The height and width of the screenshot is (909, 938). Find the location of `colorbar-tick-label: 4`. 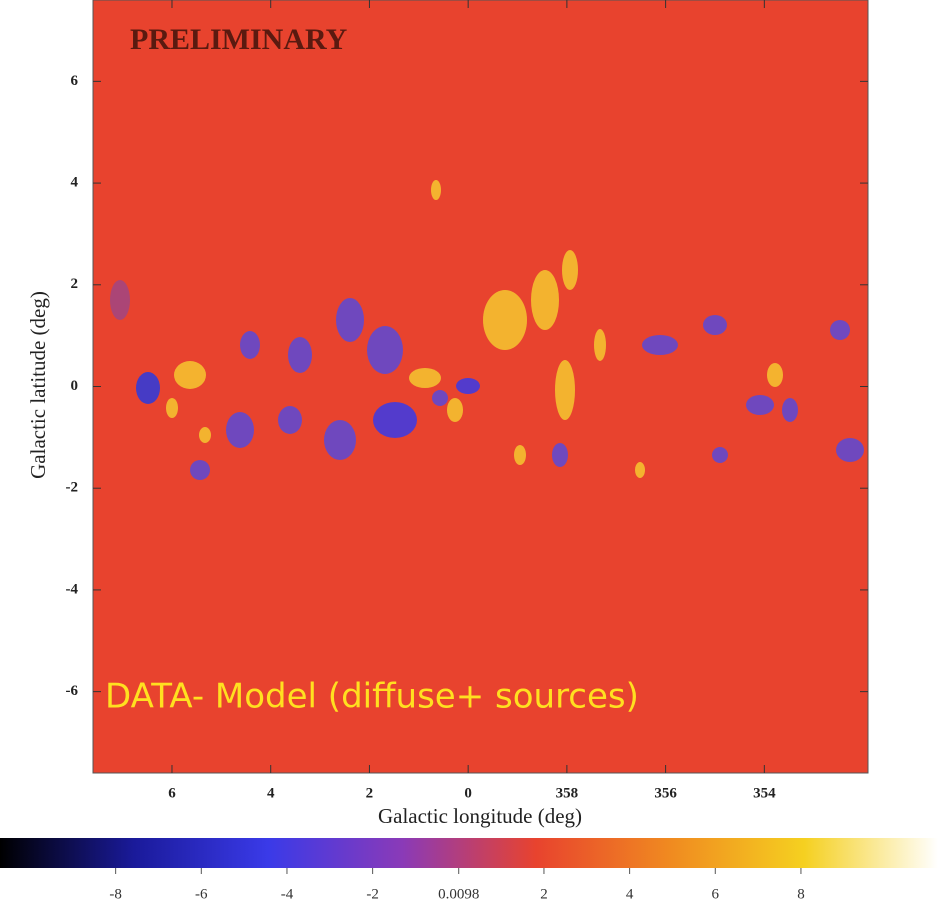

colorbar-tick-label: 4 is located at coordinates (630, 894).